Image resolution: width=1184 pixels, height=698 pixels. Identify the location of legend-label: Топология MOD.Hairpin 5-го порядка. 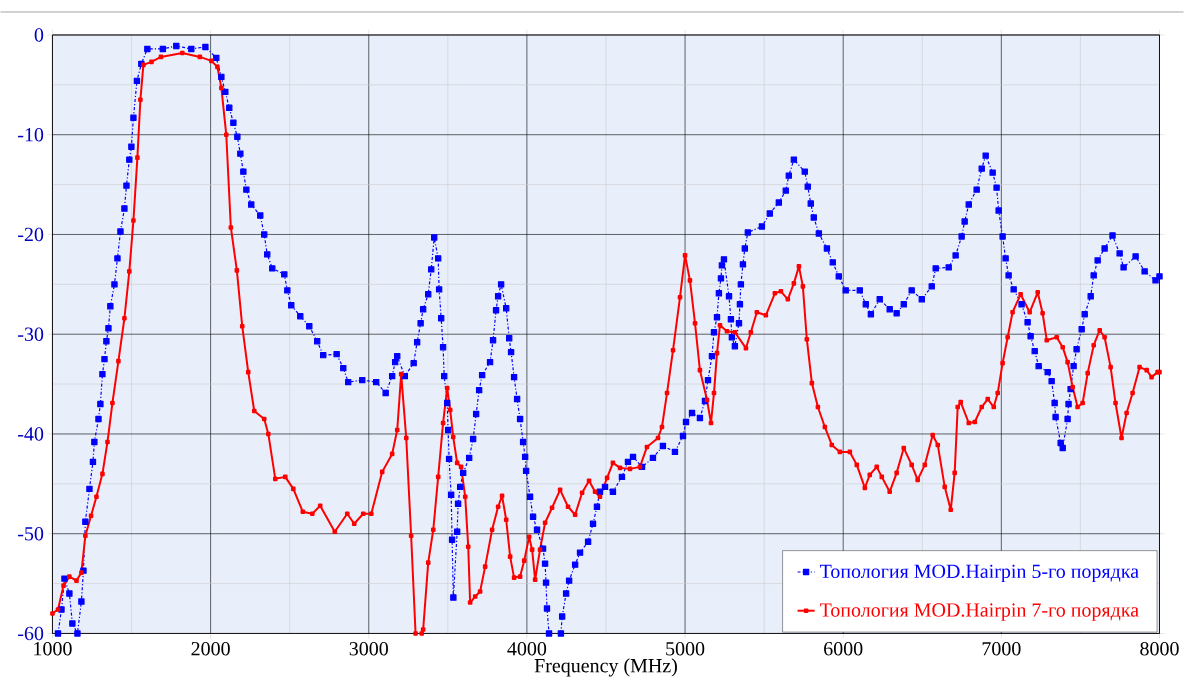
(979, 573).